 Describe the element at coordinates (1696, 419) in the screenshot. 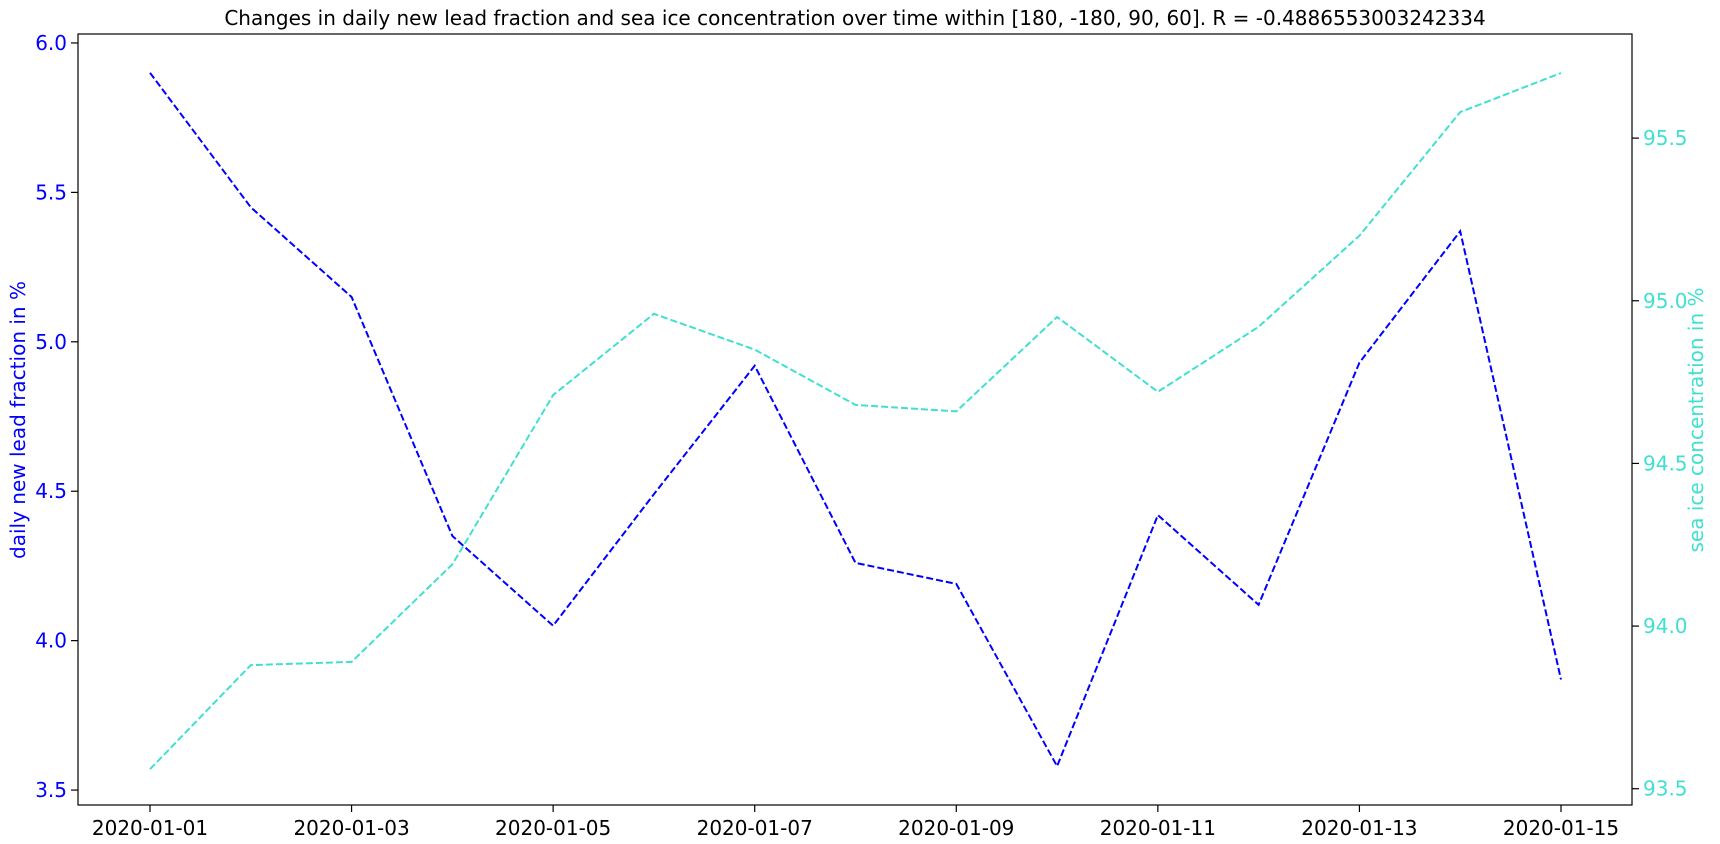

I see `right-axis-label: sea ice concentration in %` at that location.